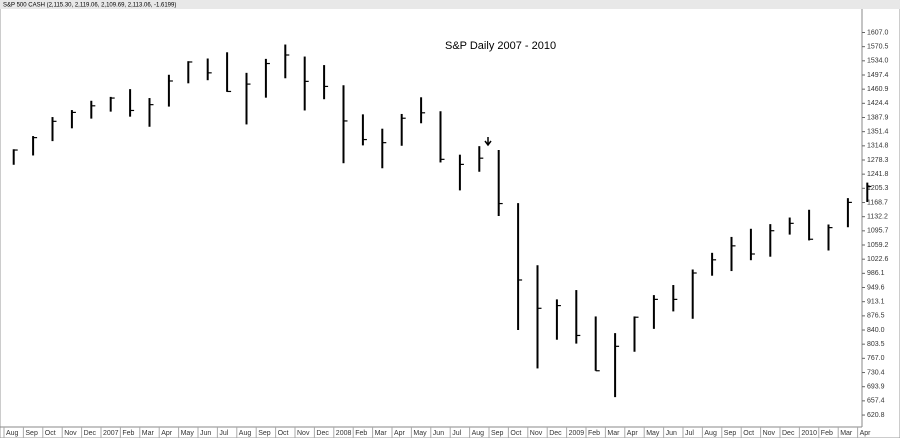  I want to click on y-tick-label: 1059.2, so click(878, 245).